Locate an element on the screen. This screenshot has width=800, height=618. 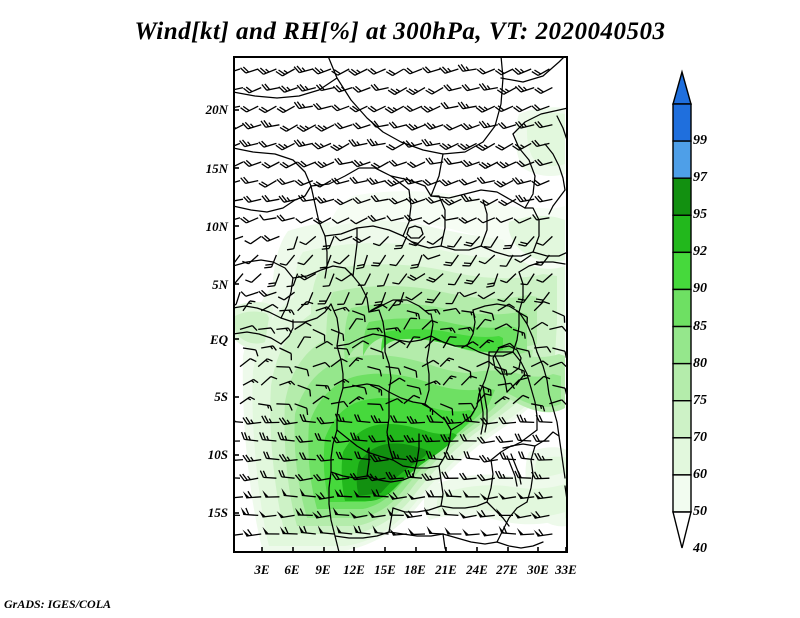
colorbar-tick-label: 50 is located at coordinates (700, 511).